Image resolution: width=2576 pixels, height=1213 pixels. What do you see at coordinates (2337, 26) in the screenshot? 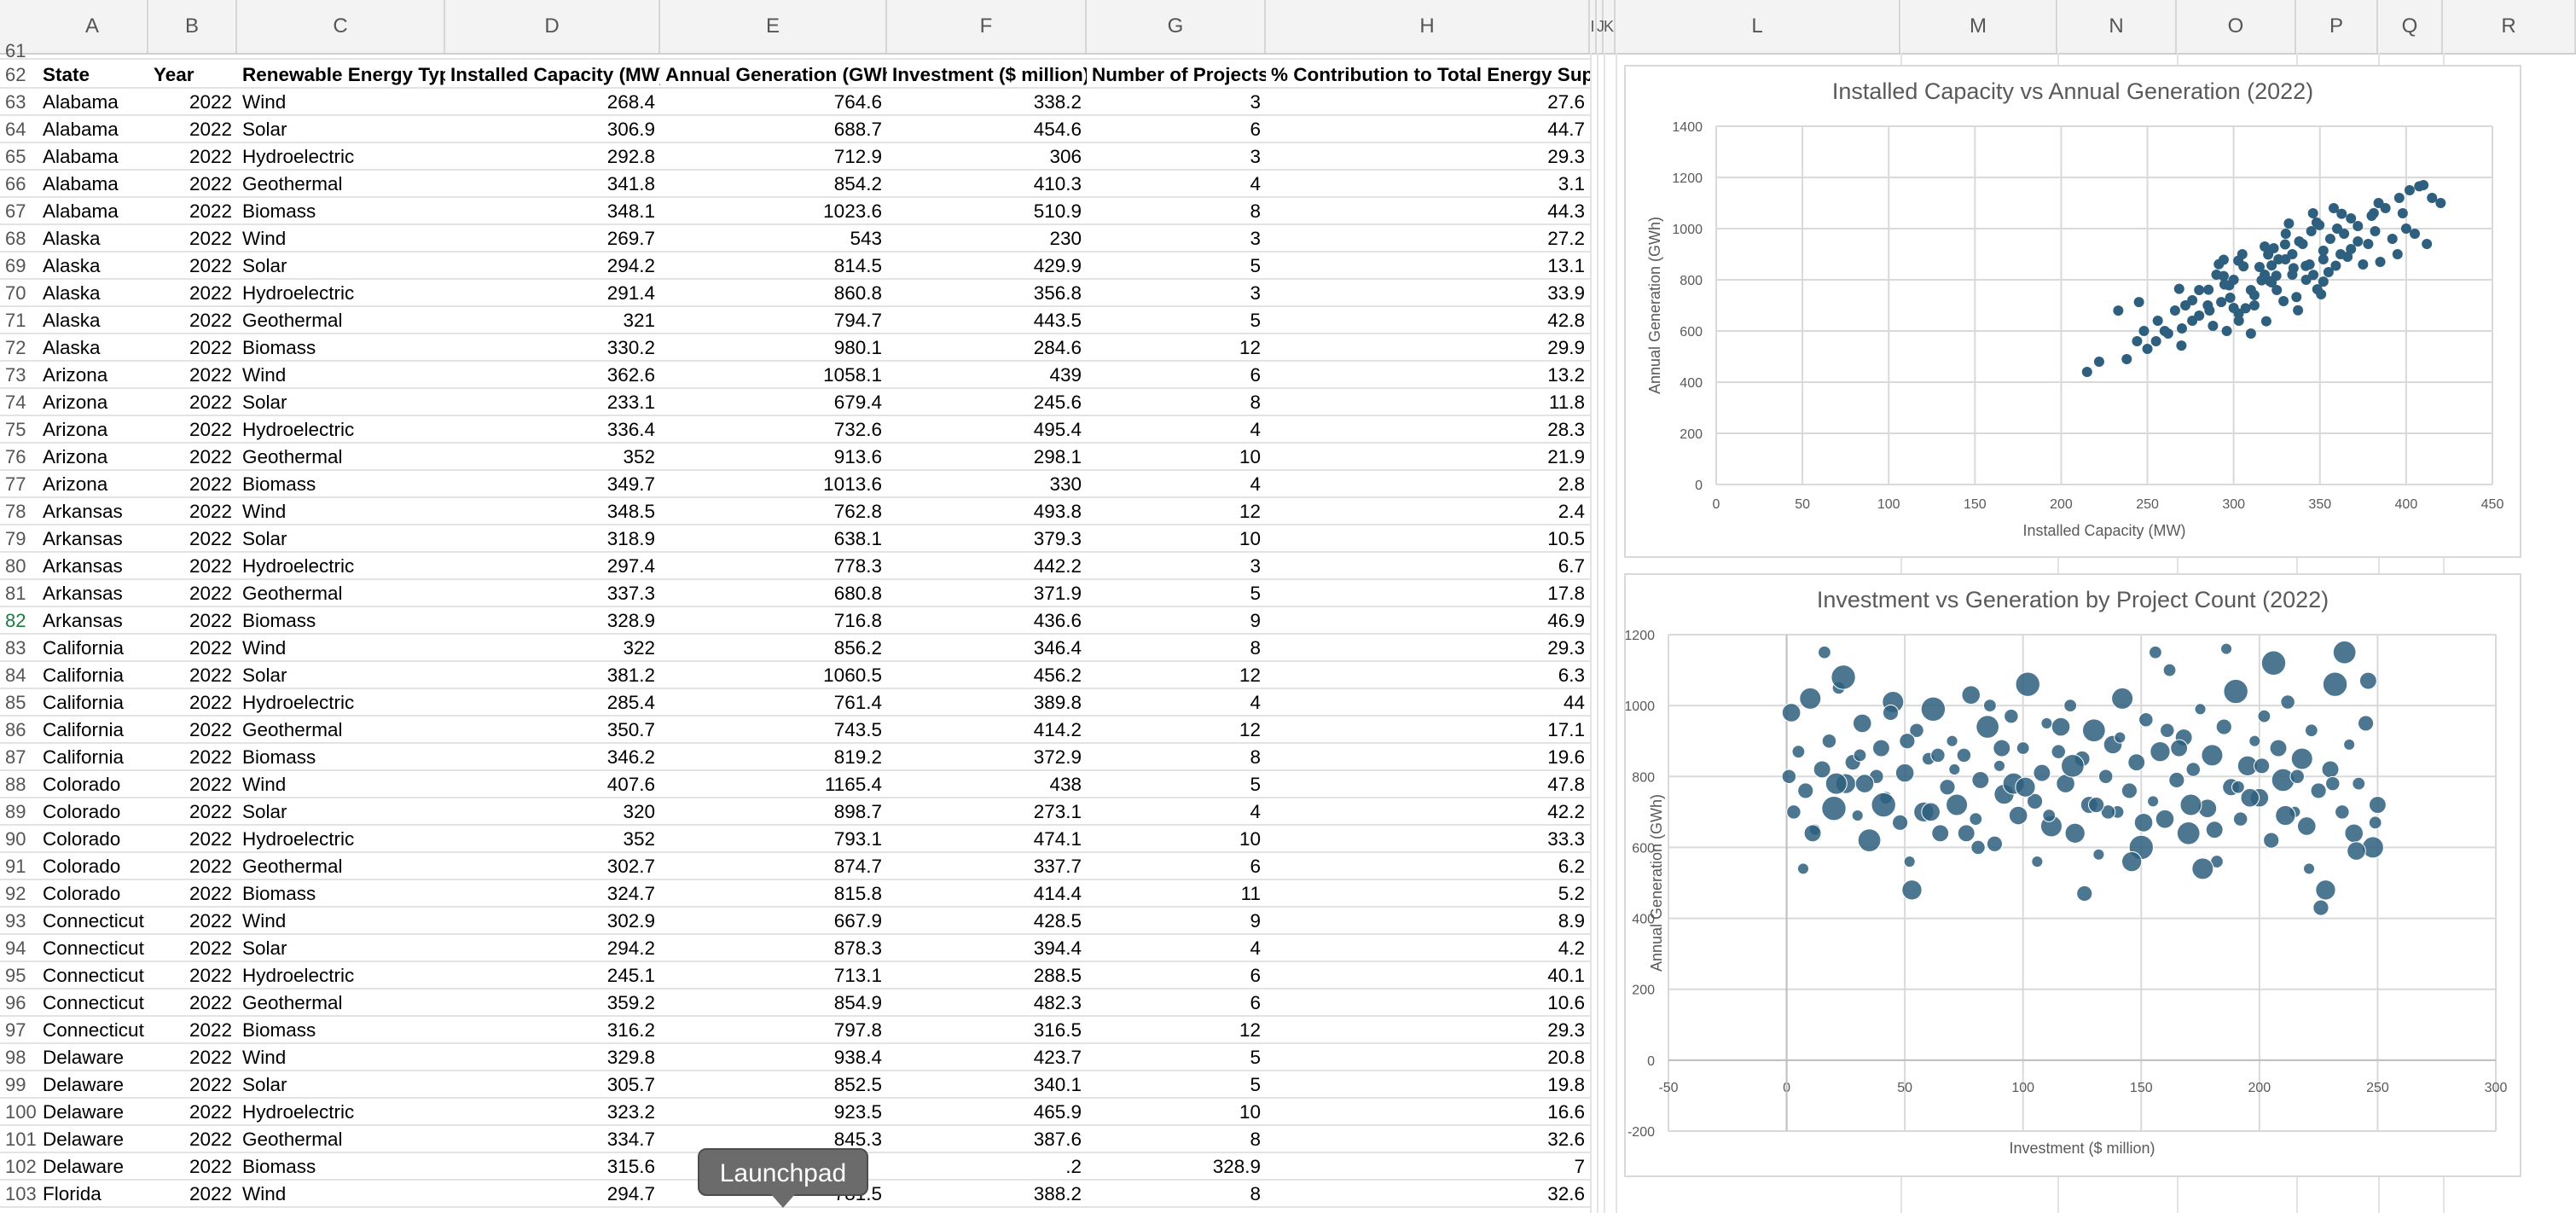
I see `column-header-p: P` at bounding box center [2337, 26].